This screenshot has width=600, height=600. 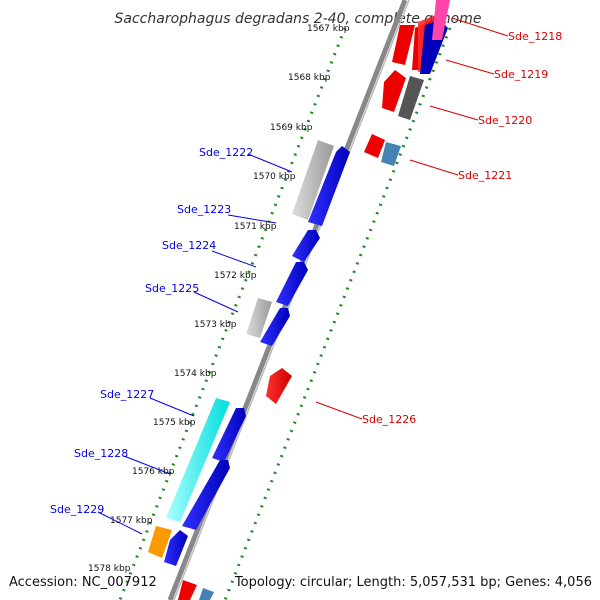 What do you see at coordinates (195, 374) in the screenshot?
I see `tick-label: 1574 kbp` at bounding box center [195, 374].